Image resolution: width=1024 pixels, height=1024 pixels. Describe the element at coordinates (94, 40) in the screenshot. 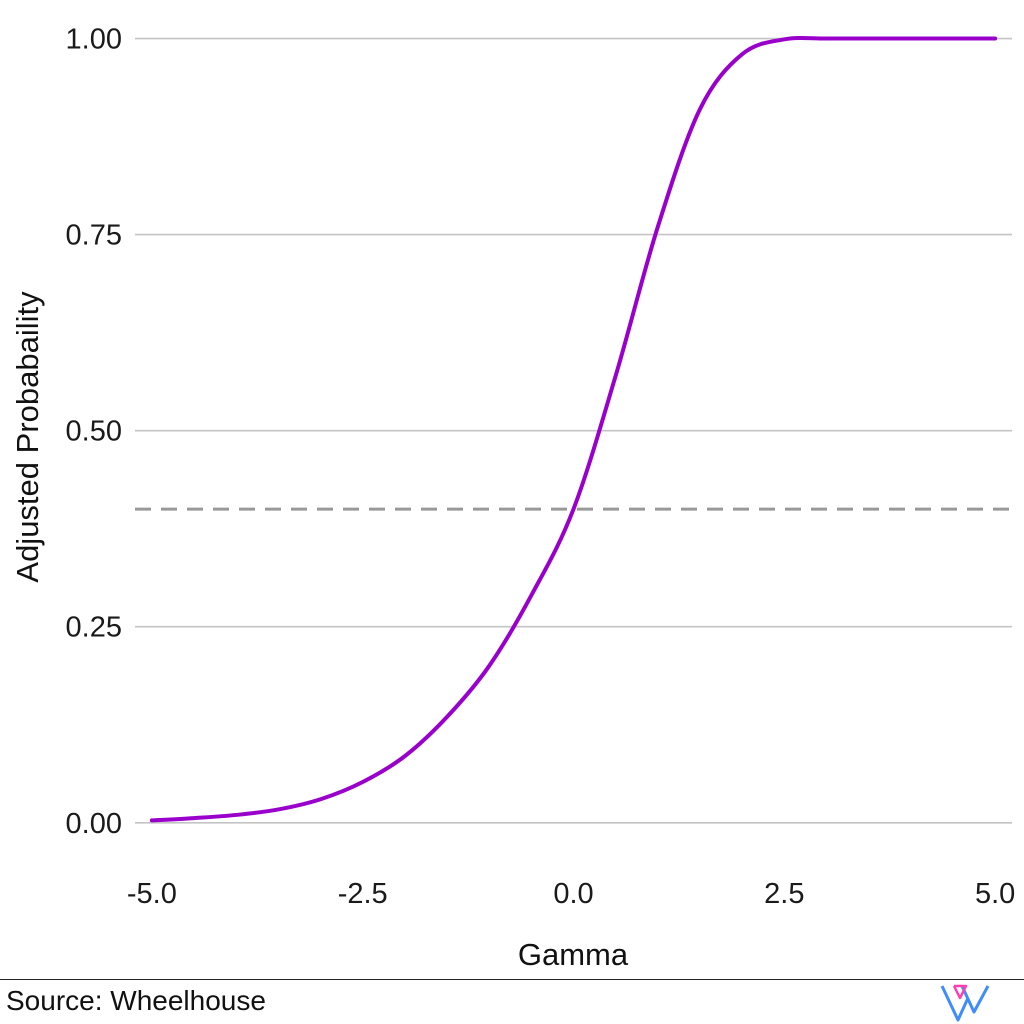

I see `y-tick-label: 1.00` at that location.